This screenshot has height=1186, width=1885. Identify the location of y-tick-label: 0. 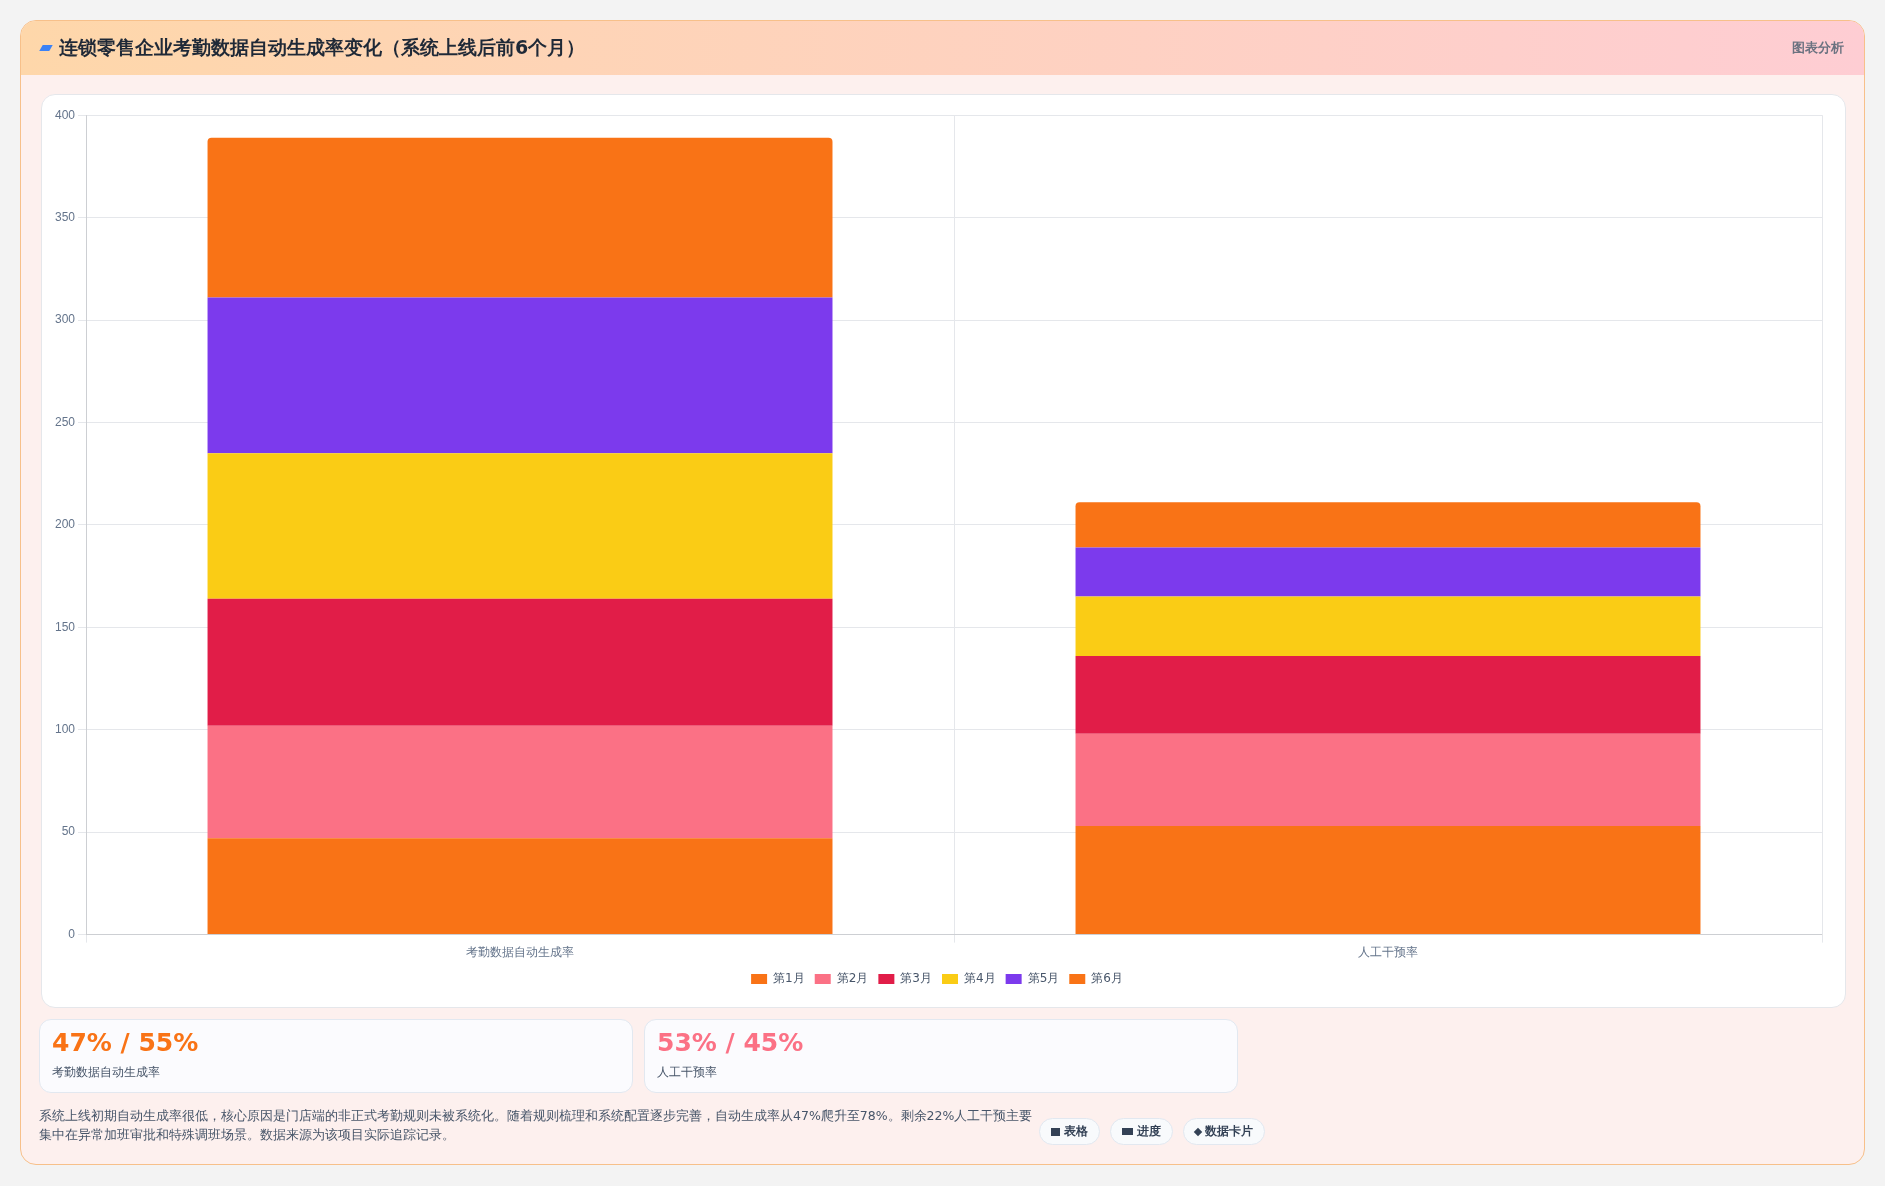
(72, 933).